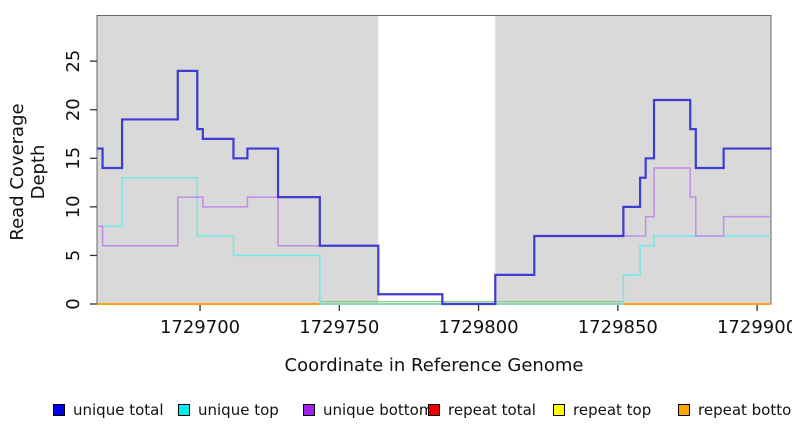 Image resolution: width=792 pixels, height=432 pixels. I want to click on legend-label: repeat bottom, so click(745, 410).